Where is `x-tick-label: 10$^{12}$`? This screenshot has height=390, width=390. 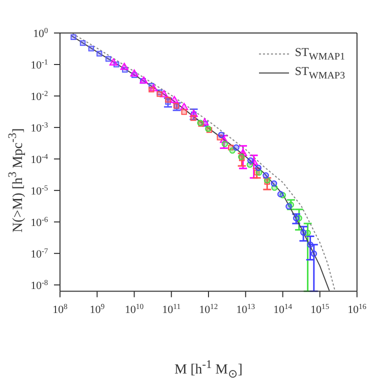 x-tick-label: 10$^{12}$ is located at coordinates (208, 309).